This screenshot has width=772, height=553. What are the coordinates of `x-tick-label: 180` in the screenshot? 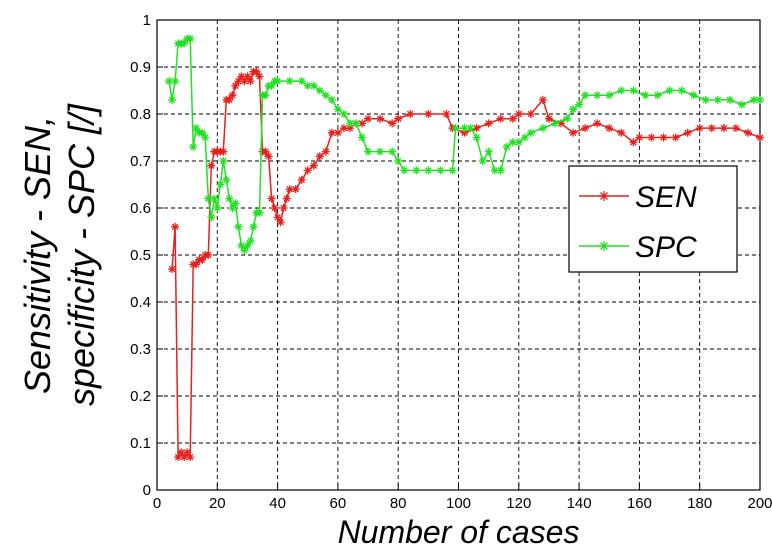 It's located at (699, 503).